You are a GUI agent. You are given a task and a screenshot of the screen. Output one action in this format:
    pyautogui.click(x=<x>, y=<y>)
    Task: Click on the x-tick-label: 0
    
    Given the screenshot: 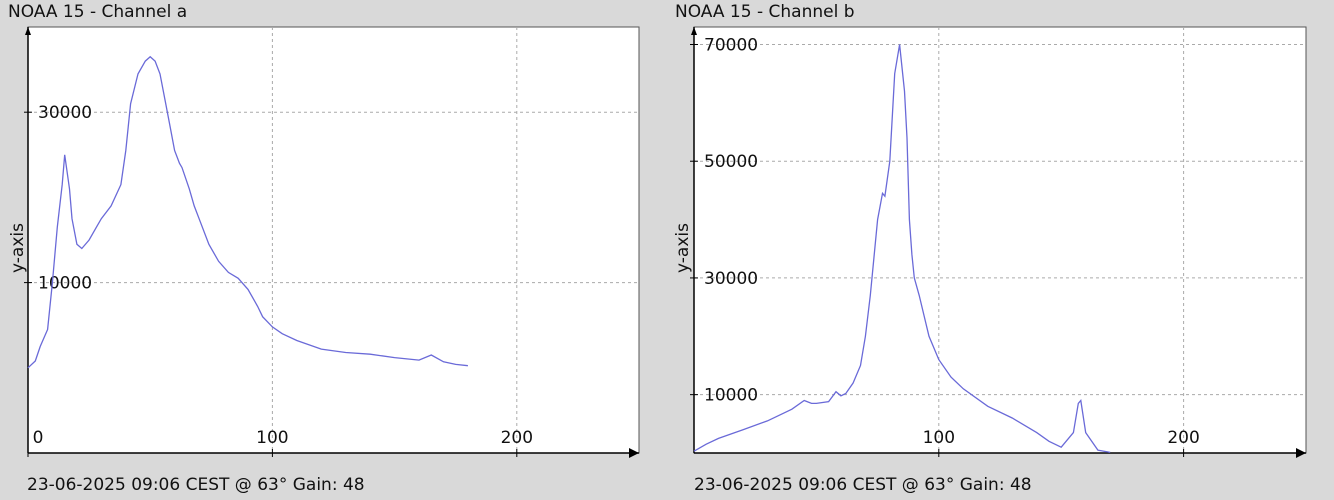 What is the action you would take?
    pyautogui.click(x=38, y=438)
    